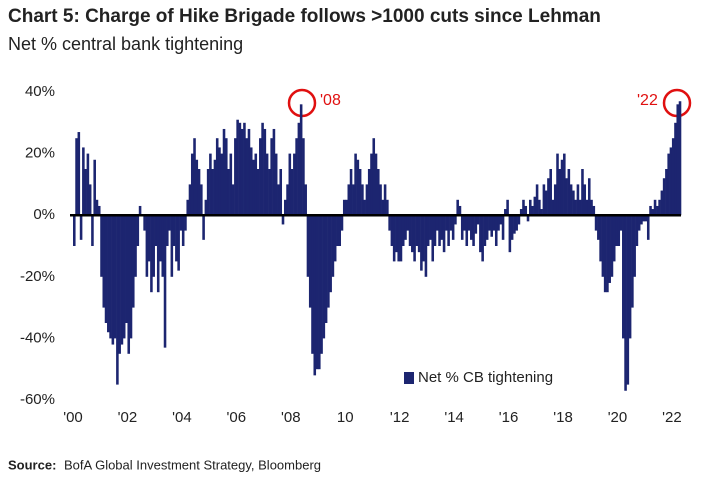  I want to click on y-tick-label: 0%, so click(44, 214).